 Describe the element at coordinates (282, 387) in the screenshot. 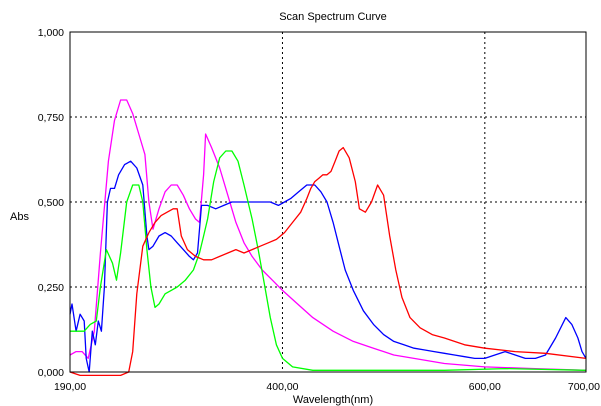

I see `x-tick-label: 400,00` at that location.